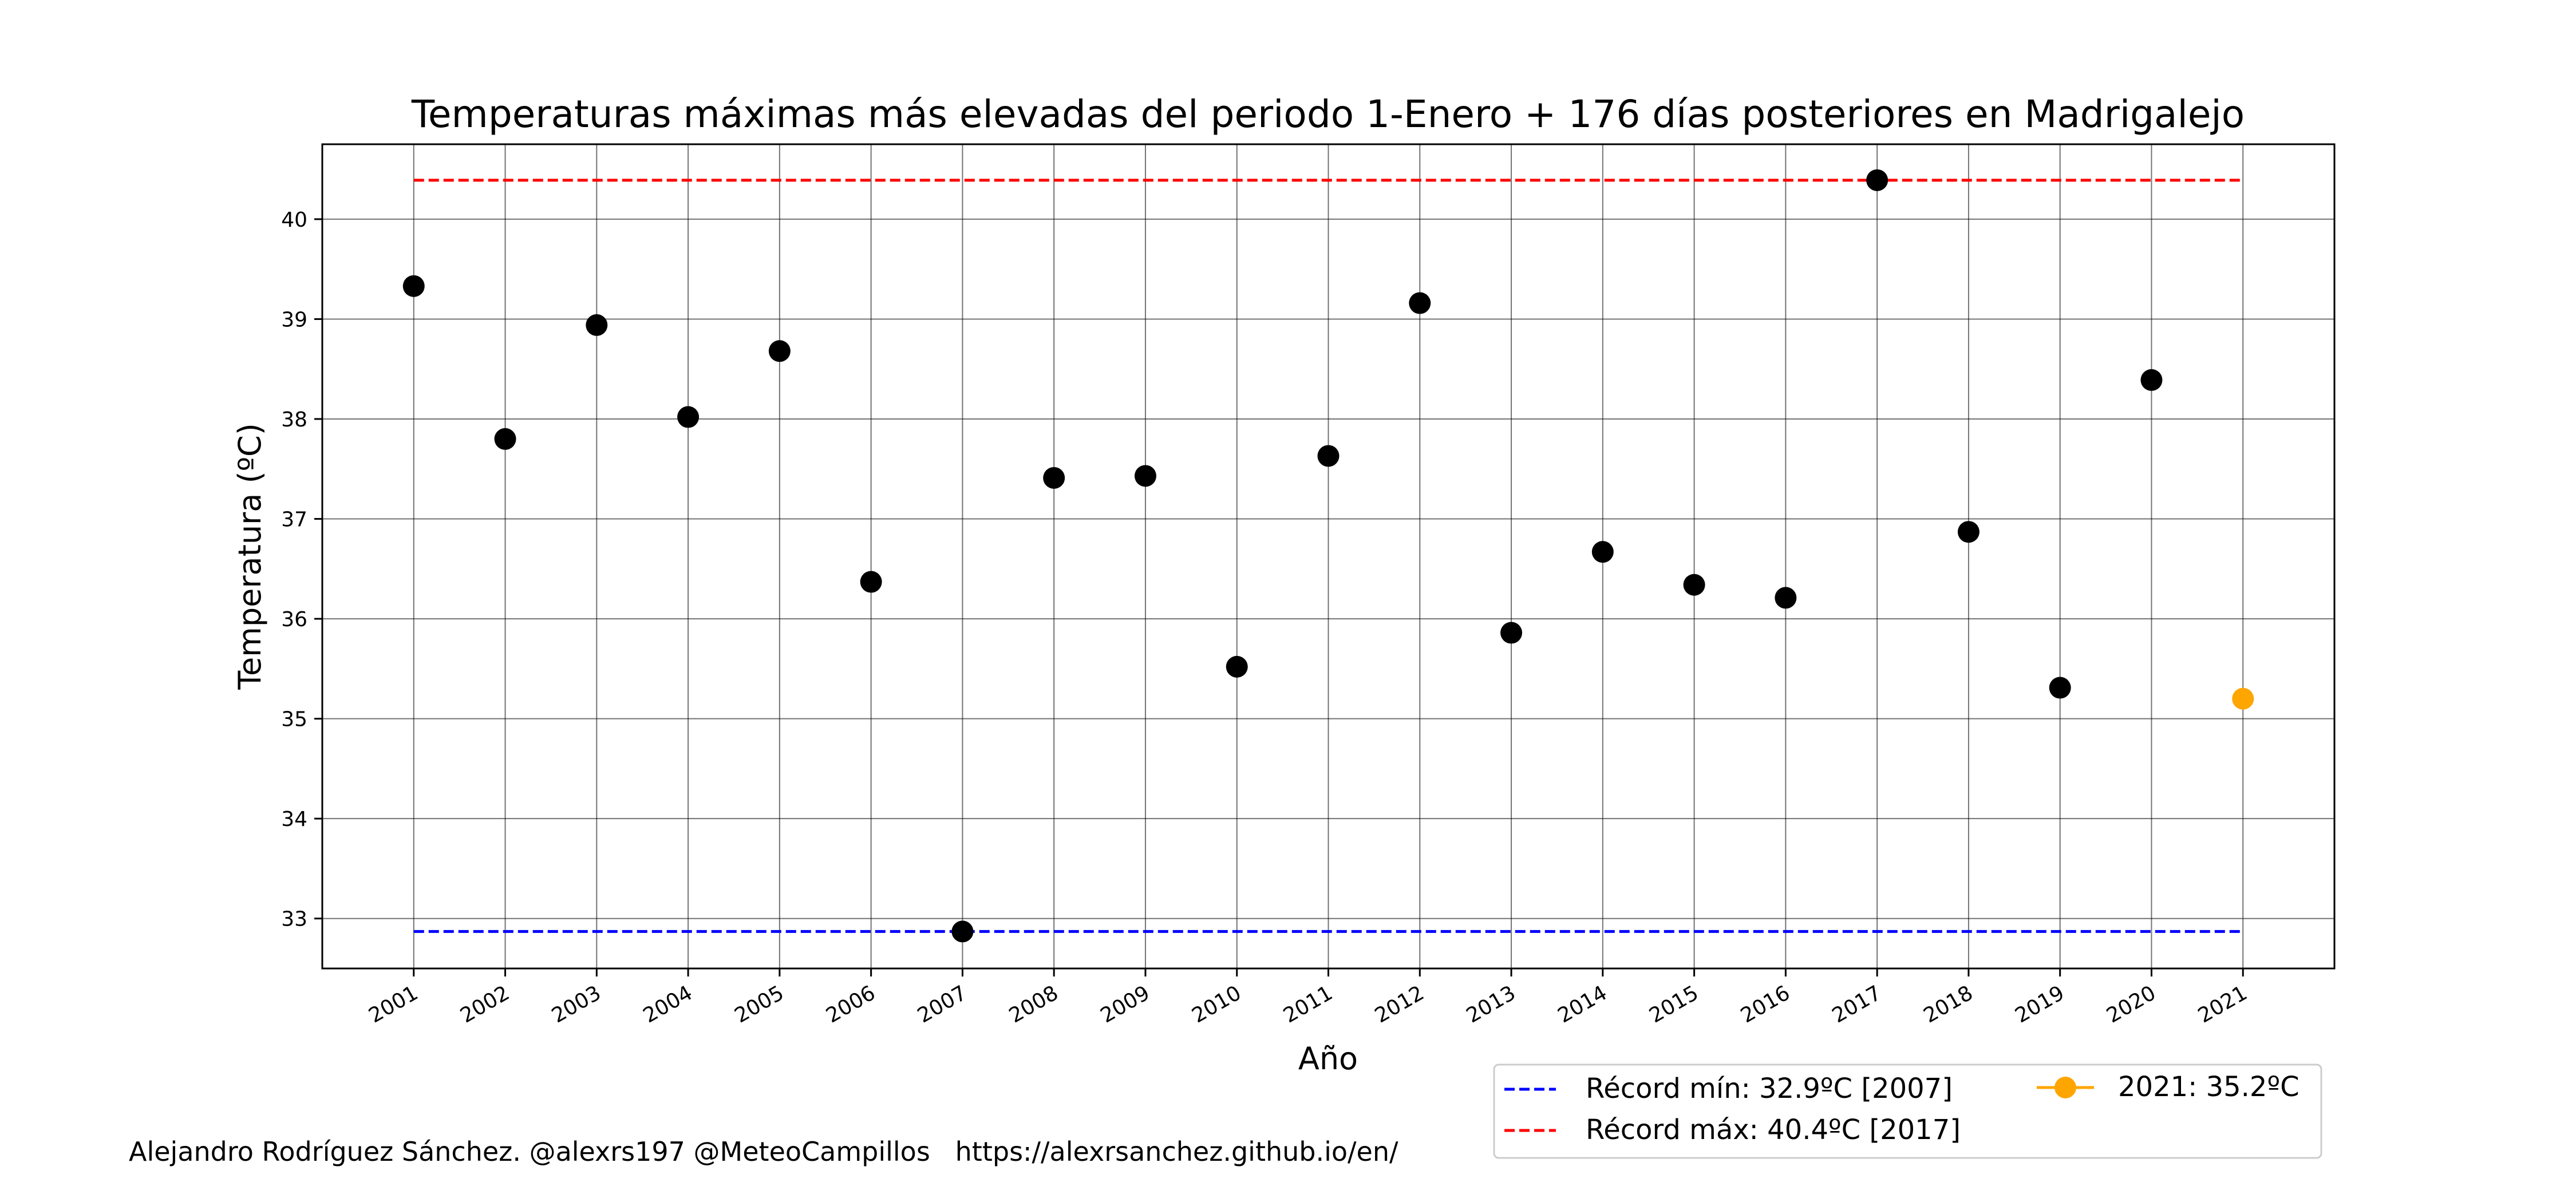 Image resolution: width=2576 pixels, height=1202 pixels. What do you see at coordinates (1773, 1130) in the screenshot?
I see `legend-max-label: Récord máx: 40.4ºC [2017]` at bounding box center [1773, 1130].